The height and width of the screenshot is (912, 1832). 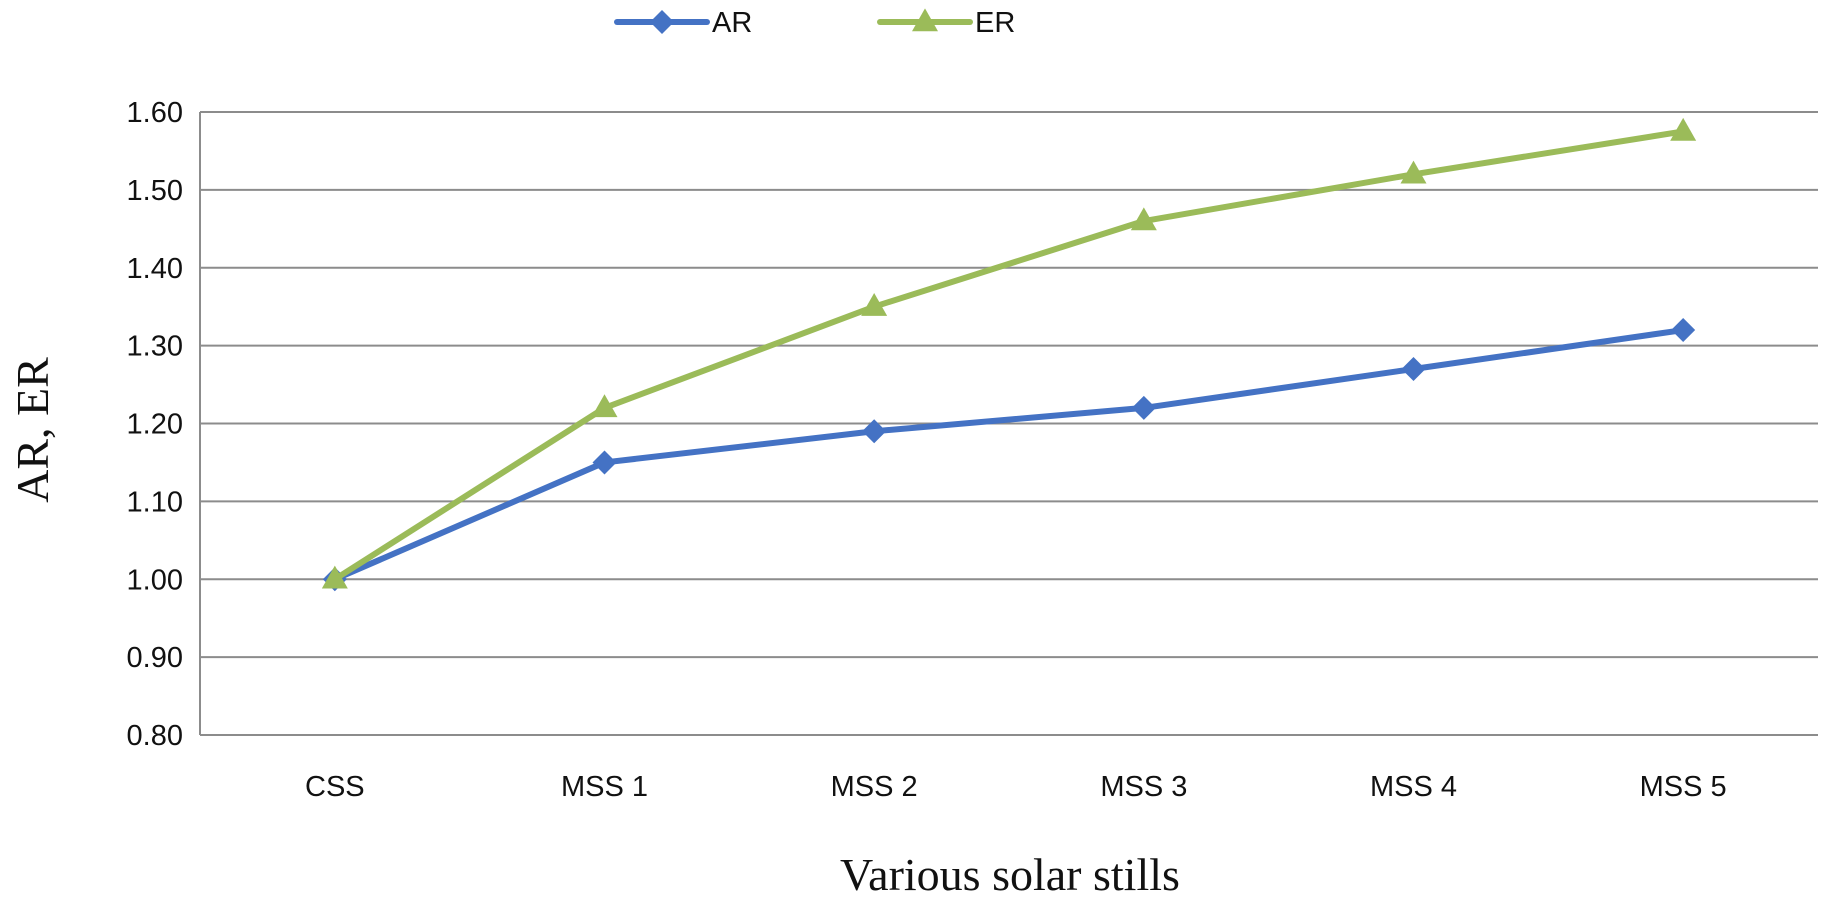 I want to click on y-tick-label: 1.20, so click(x=155, y=425).